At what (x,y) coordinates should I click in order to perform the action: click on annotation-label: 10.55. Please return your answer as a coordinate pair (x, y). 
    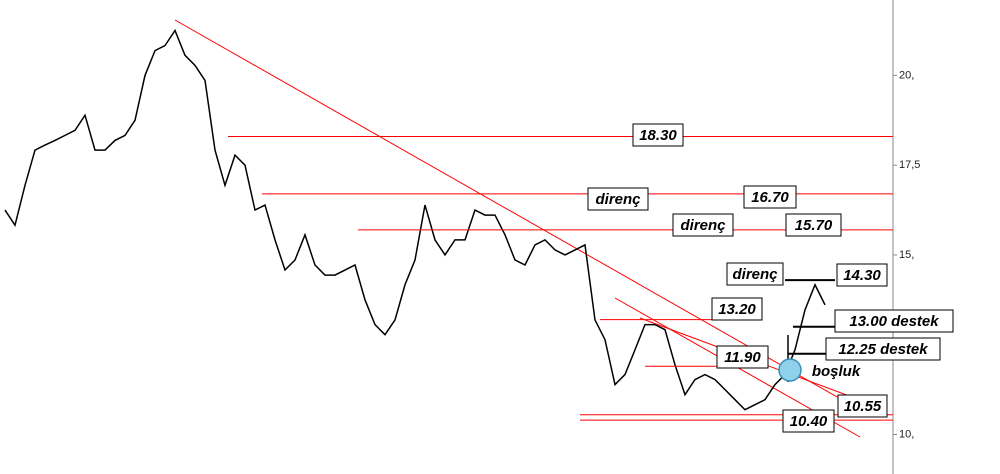
    Looking at the image, I should click on (863, 406).